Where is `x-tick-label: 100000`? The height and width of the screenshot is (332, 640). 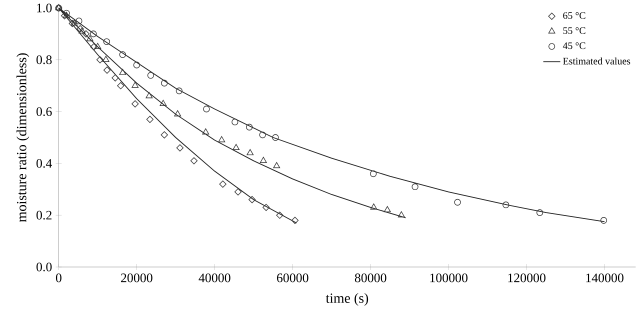 x-tick-label: 100000 is located at coordinates (449, 278).